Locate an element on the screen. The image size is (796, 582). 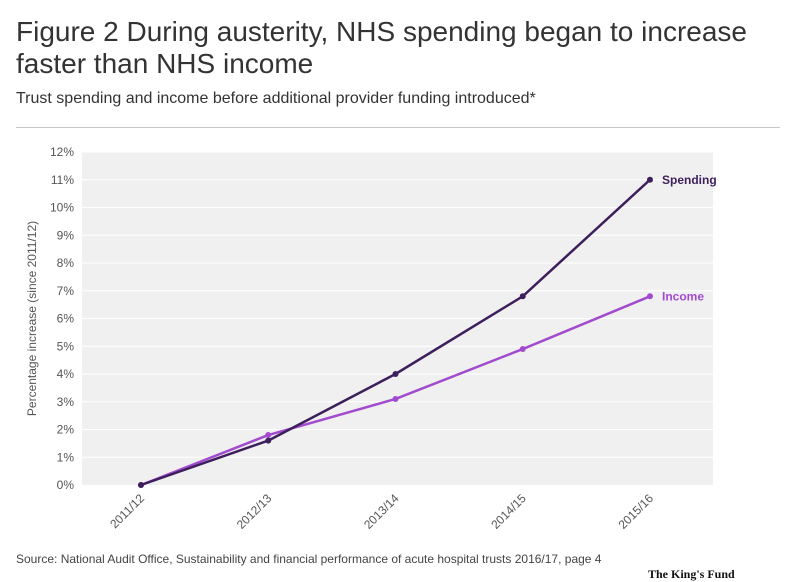
y-tick-label: 9% is located at coordinates (66, 235).